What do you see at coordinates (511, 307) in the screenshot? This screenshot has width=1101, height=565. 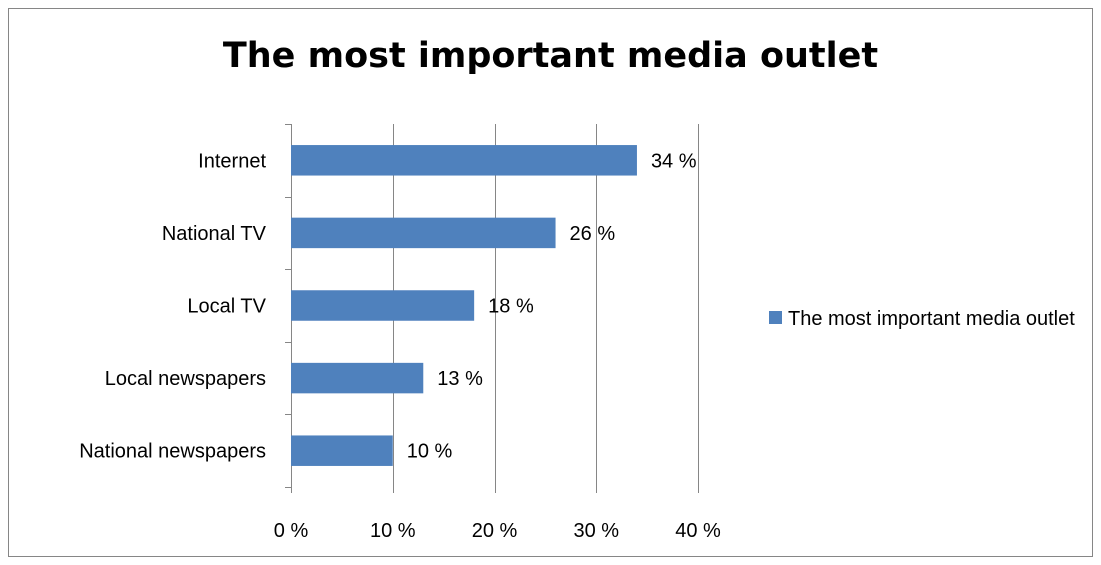 I see `data-label-2: 18 %` at bounding box center [511, 307].